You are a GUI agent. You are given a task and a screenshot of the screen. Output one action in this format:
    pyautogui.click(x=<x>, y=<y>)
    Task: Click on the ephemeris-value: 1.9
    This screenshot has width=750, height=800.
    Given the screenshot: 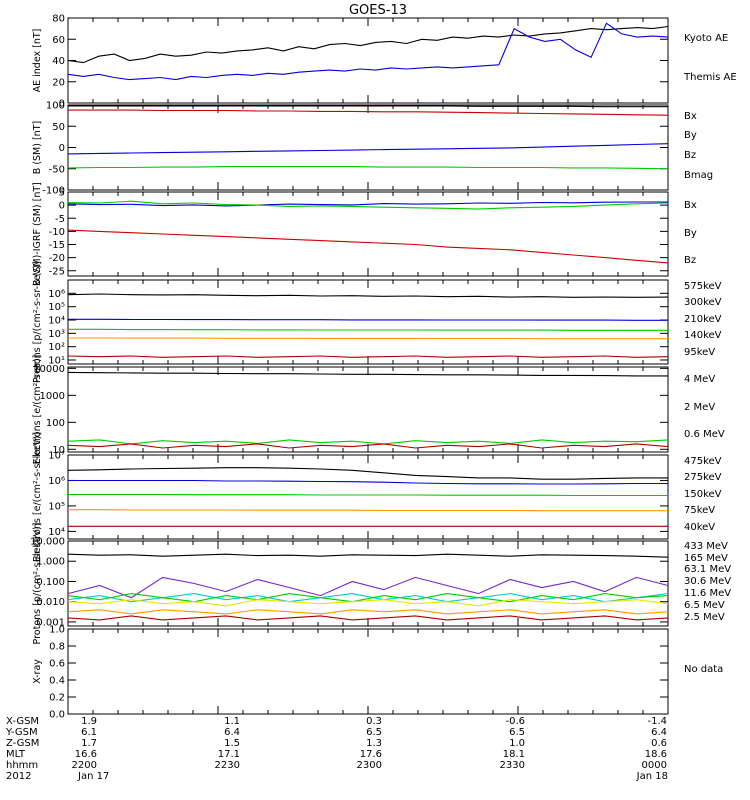 What is the action you would take?
    pyautogui.click(x=89, y=721)
    